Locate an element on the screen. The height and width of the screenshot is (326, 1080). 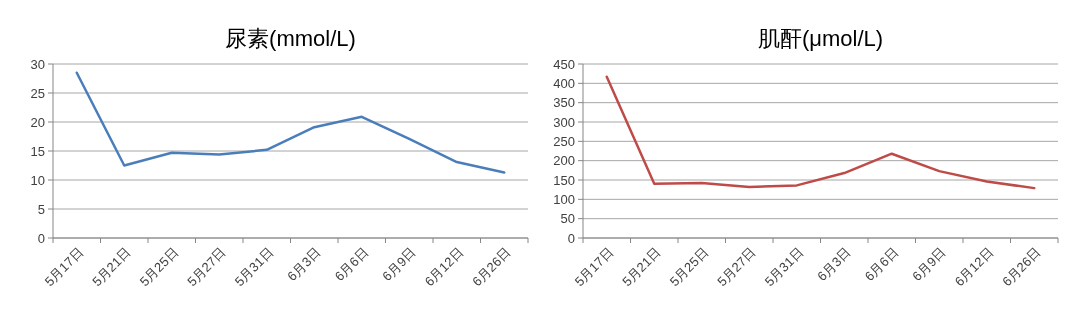
y-tick-label: 5 is located at coordinates (41, 209).